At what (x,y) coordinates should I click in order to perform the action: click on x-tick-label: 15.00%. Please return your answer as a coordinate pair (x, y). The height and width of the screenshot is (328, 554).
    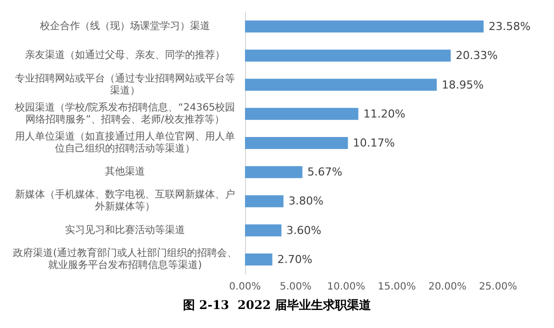
    Looking at the image, I should click on (397, 287).